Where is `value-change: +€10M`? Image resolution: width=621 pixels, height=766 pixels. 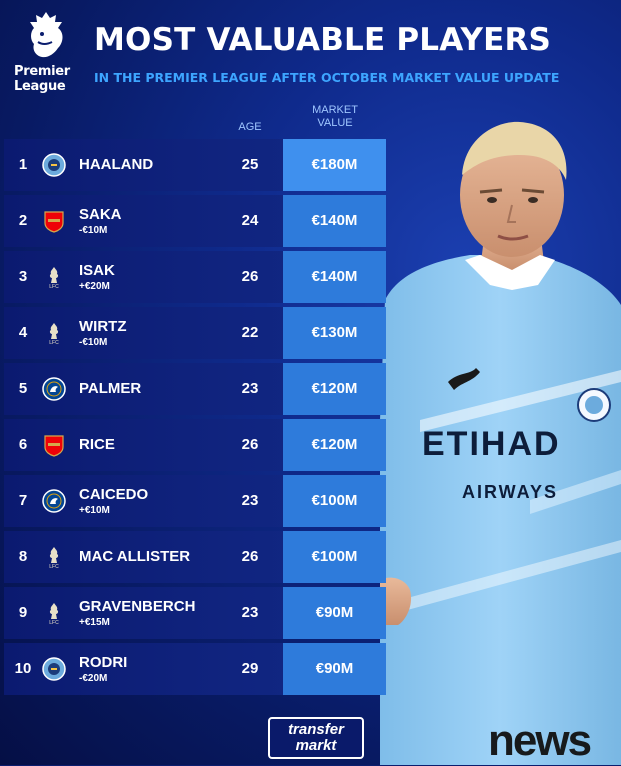
value-change: +€10M is located at coordinates (94, 510).